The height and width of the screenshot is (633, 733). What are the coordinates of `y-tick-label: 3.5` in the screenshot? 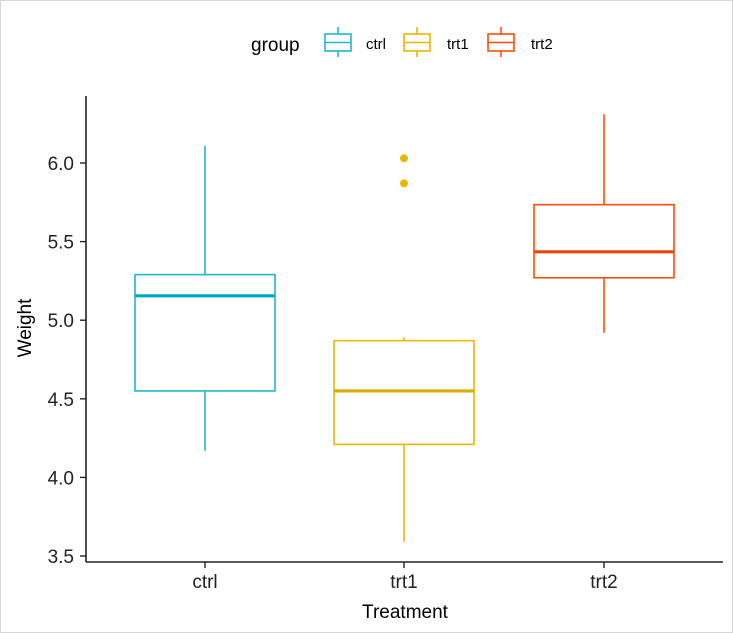 It's located at (61, 557).